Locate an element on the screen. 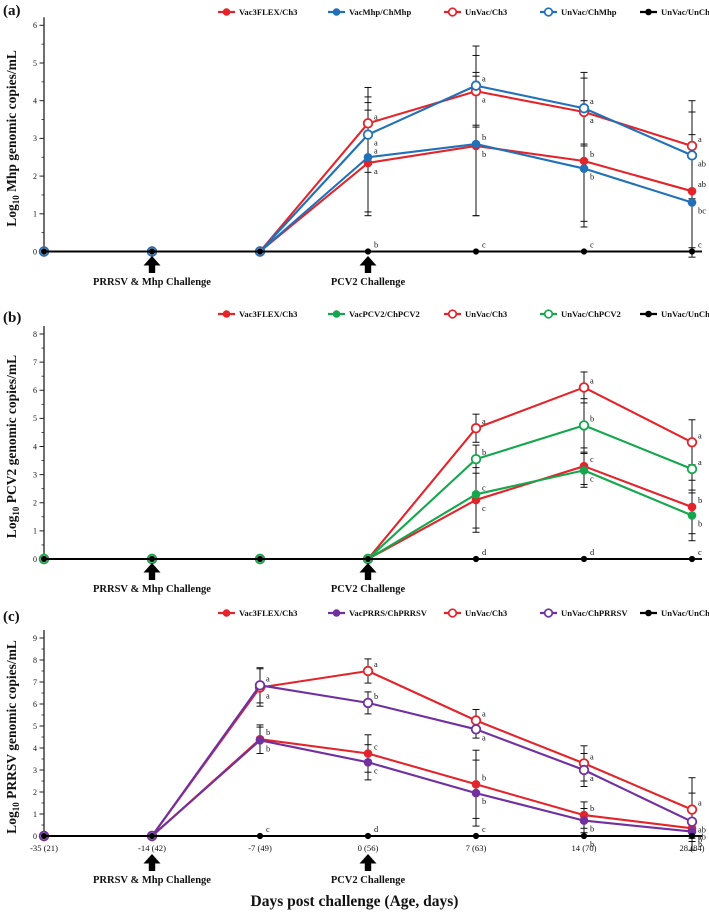 The image size is (709, 913). series-line-unvac-chpcv2 is located at coordinates (368, 492).